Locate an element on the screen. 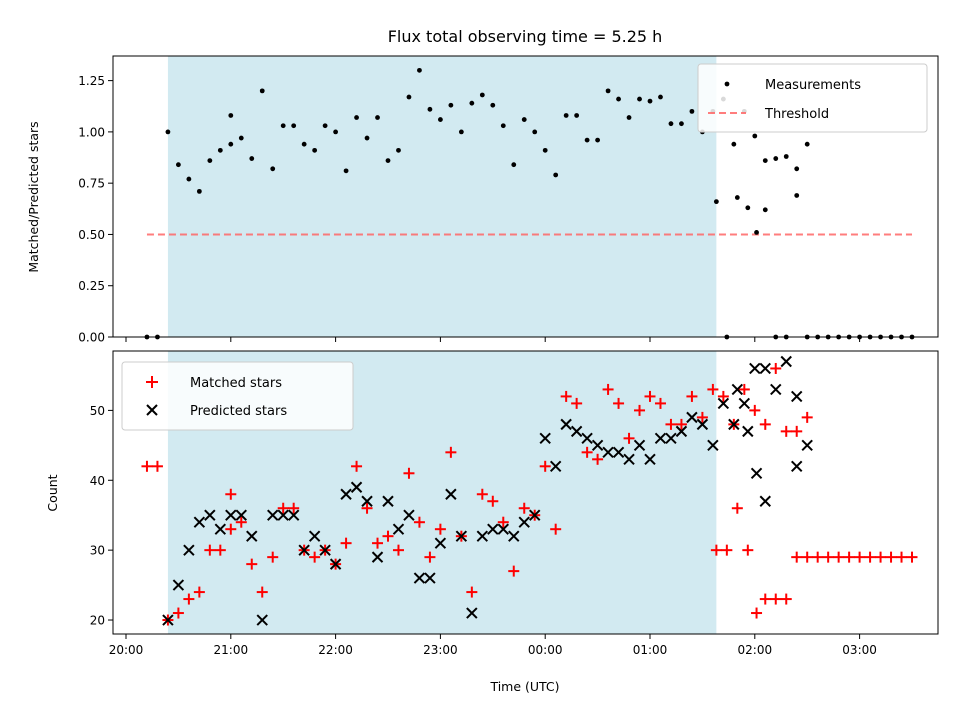  top-y-tick-label: 0.50 is located at coordinates (91, 235).